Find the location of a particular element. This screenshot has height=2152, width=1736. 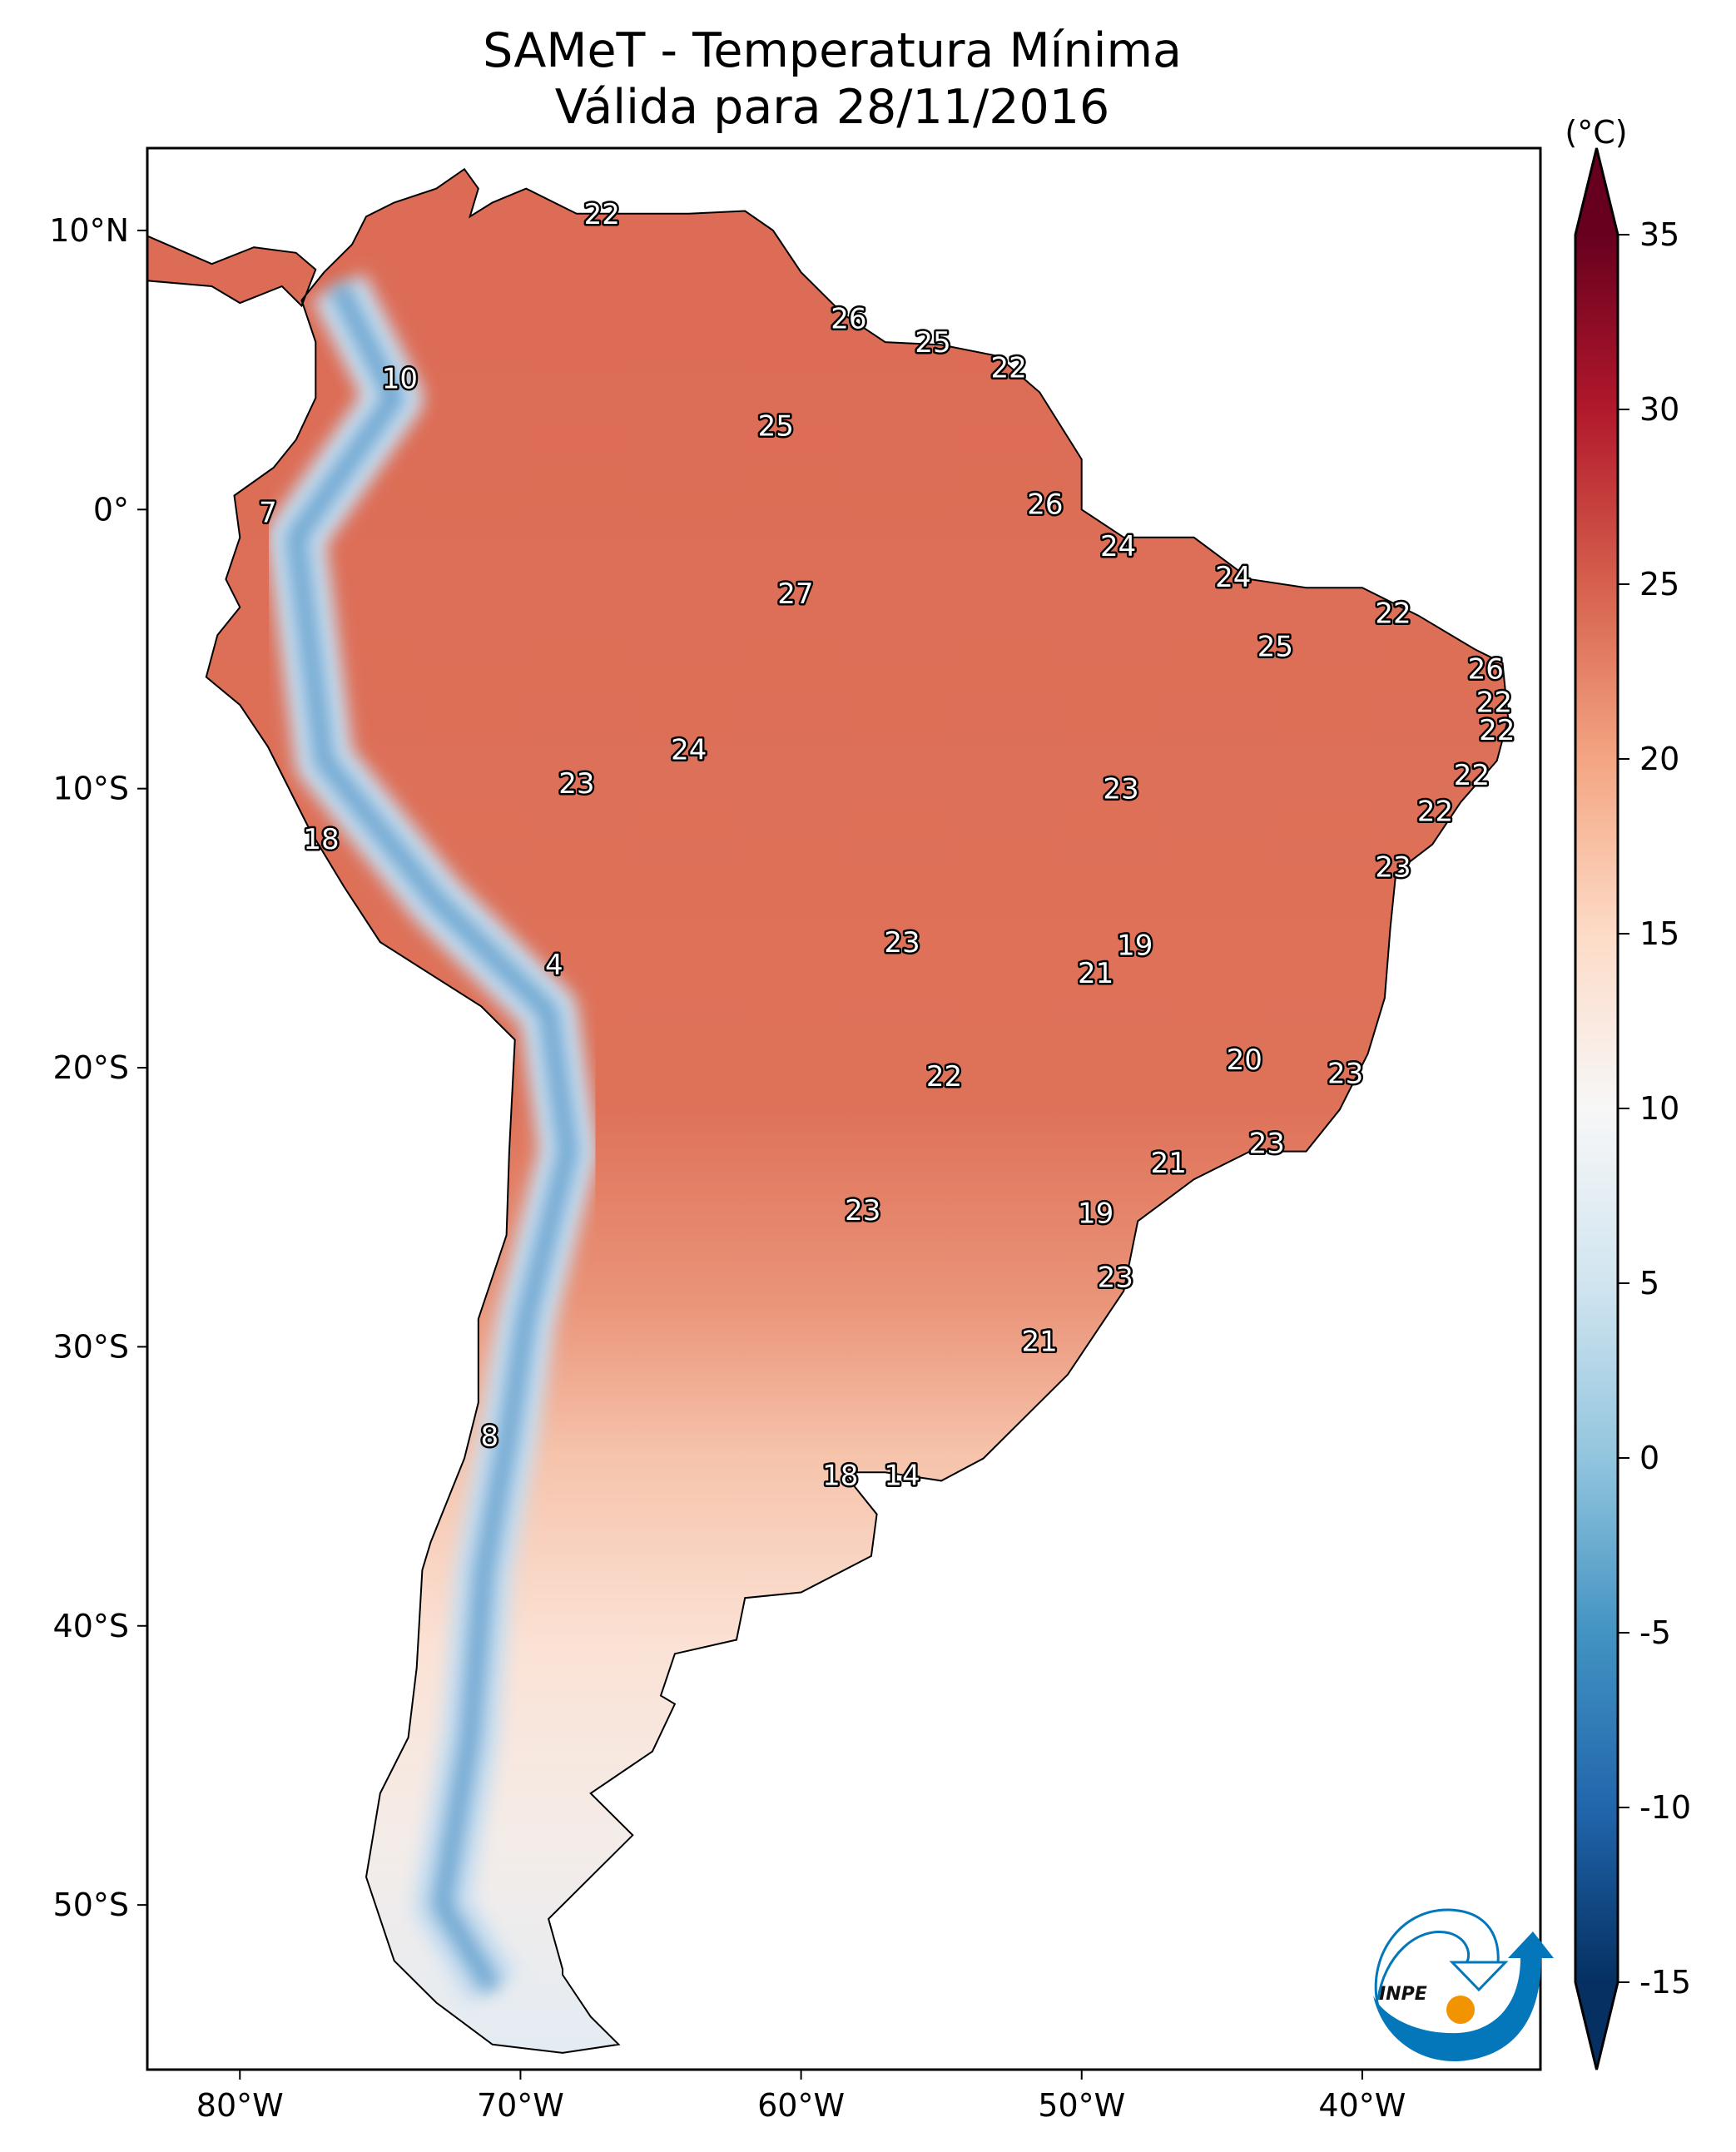

colorbar-max-extend is located at coordinates (1596, 191).